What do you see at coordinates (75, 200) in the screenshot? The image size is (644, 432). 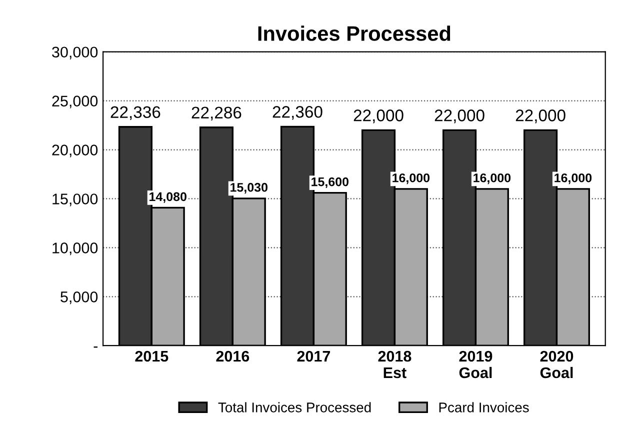 I see `y-tick-label: 15,000` at bounding box center [75, 200].